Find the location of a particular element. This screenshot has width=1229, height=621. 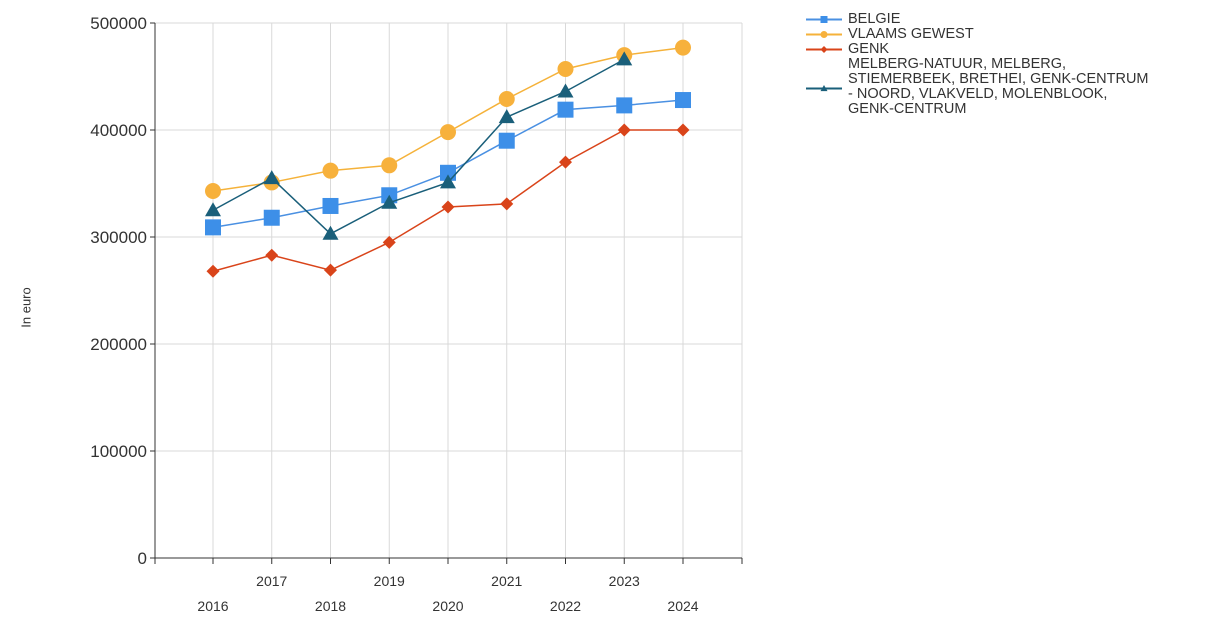

legend-label: VLAAMS GEWEST is located at coordinates (911, 34).